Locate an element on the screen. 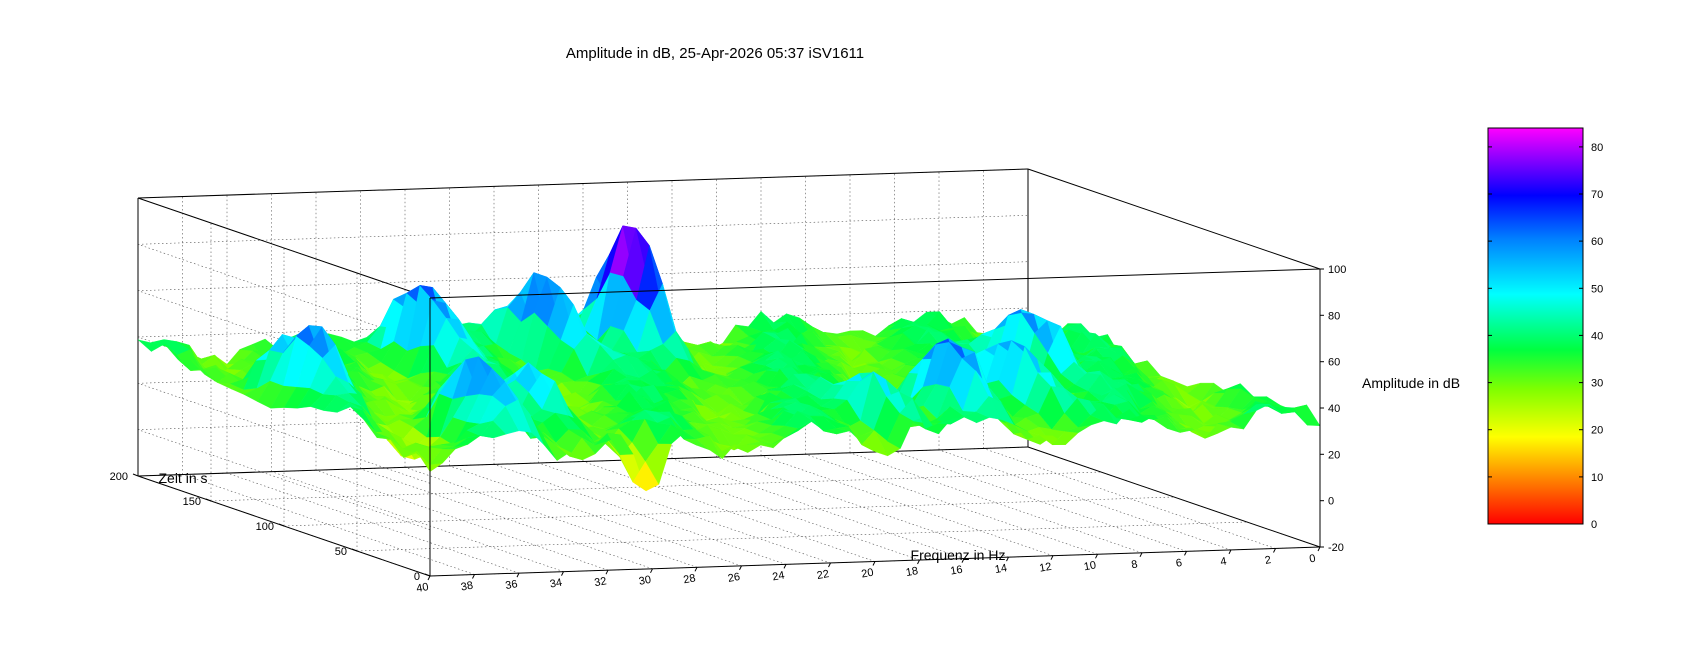  x-axis-label: Frequenz in Hz is located at coordinates (958, 555).